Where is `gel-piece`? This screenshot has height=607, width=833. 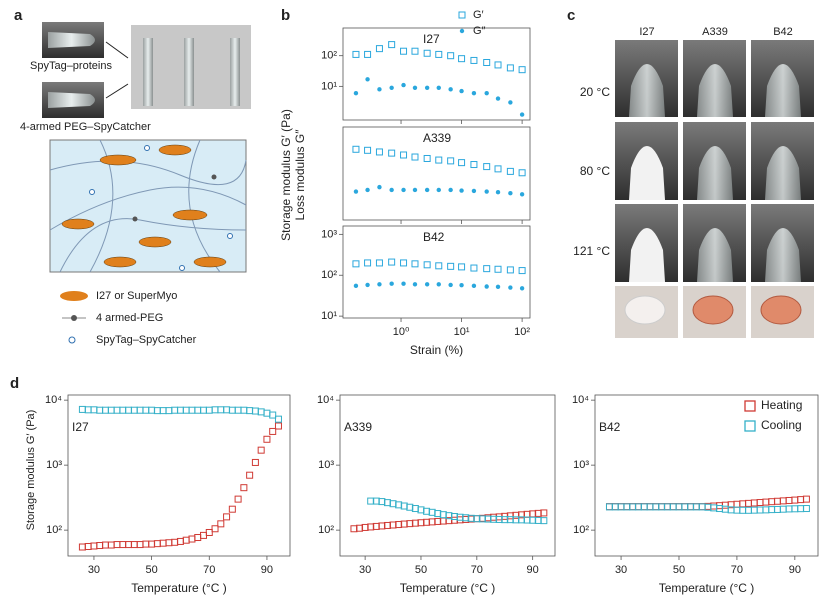
gel-piece is located at coordinates (781, 310).